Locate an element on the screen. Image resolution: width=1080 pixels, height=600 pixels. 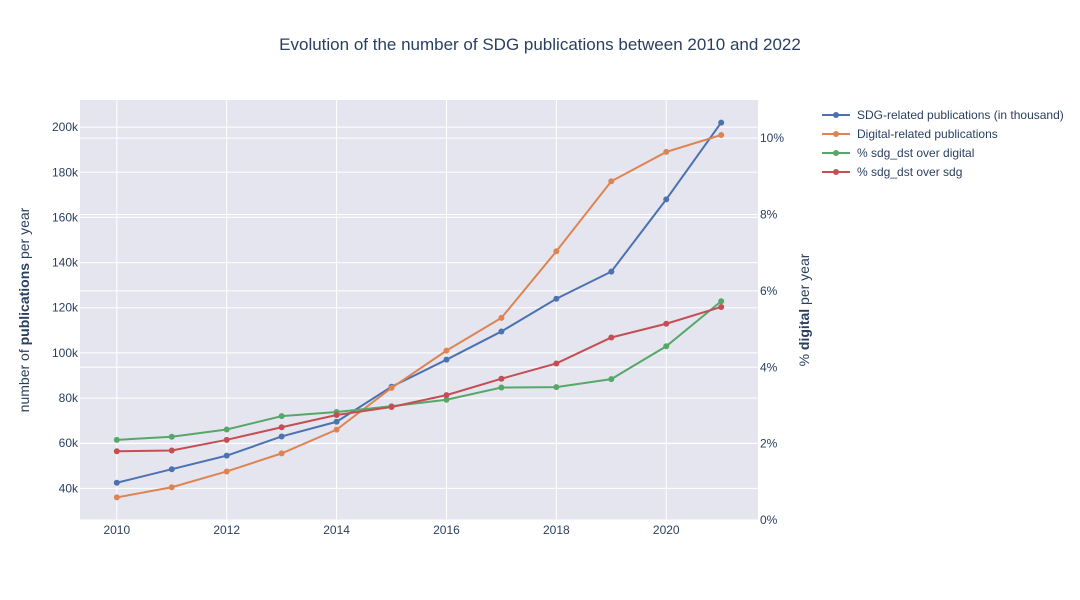
y-right-title-bold: digital is located at coordinates (804, 329).